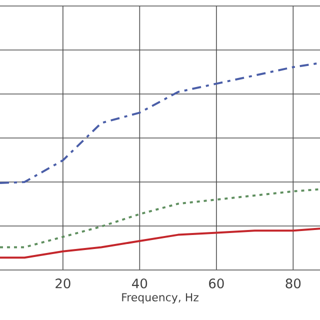 The height and width of the screenshot is (320, 320). I want to click on x-tick-label: 80, so click(293, 283).